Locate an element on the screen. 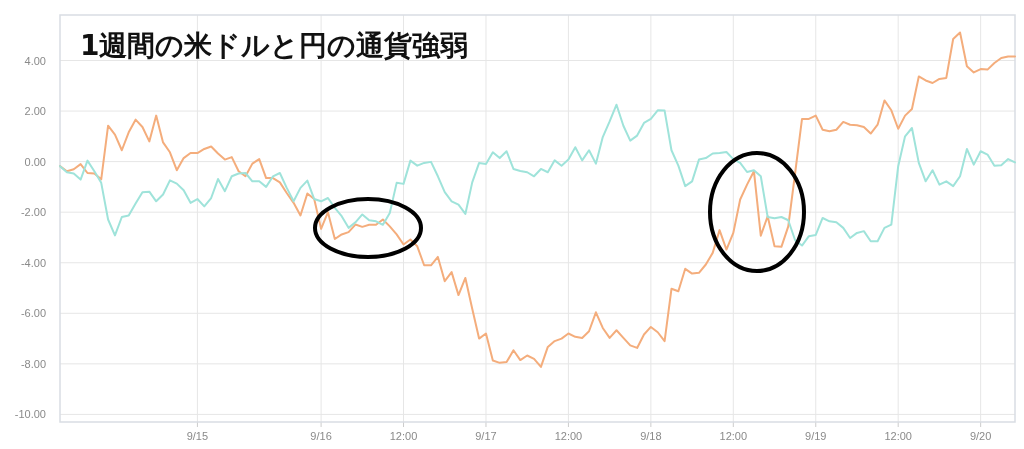 Image resolution: width=1024 pixels, height=449 pixels. y-tick-label: 4.00 is located at coordinates (35, 60).